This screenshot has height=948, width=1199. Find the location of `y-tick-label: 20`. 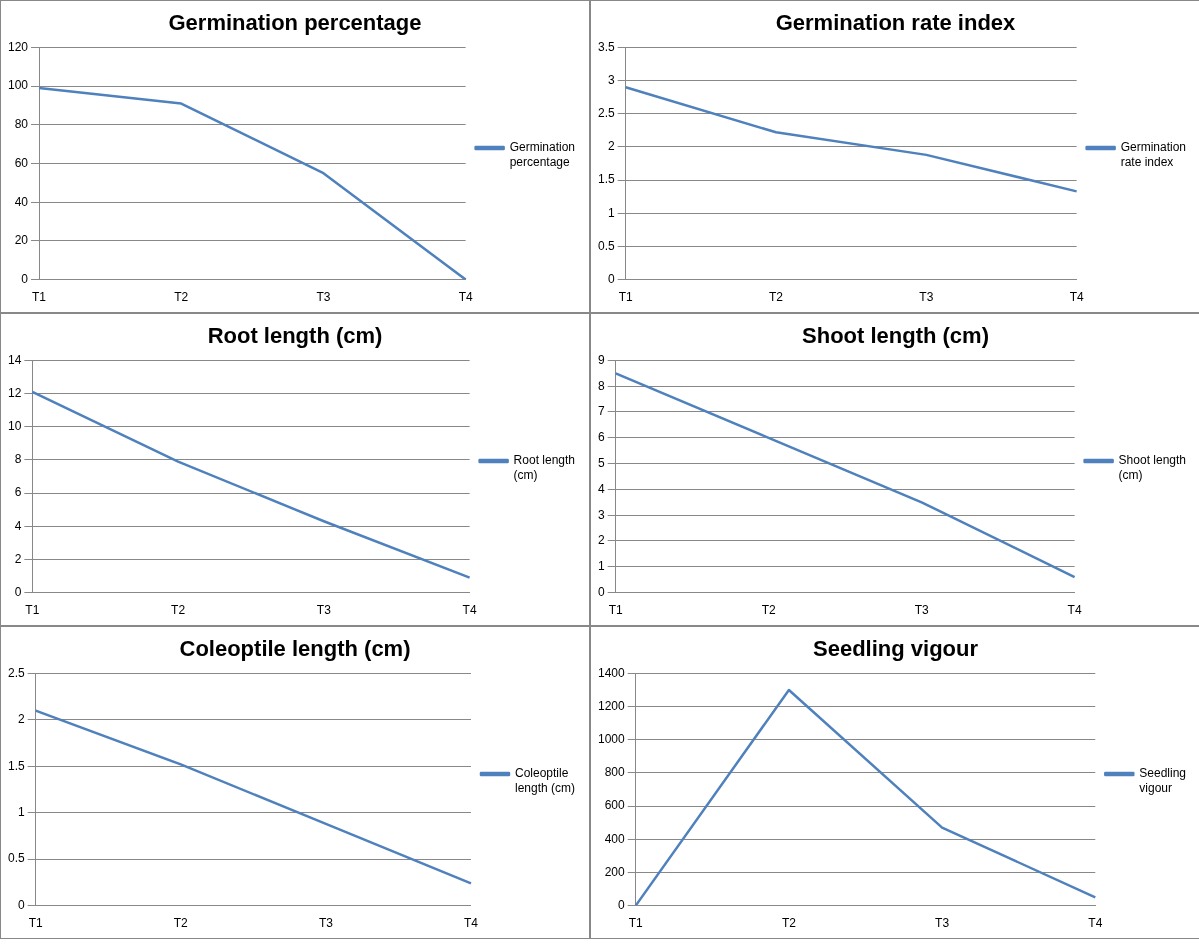

y-tick-label: 20 is located at coordinates (21, 240).